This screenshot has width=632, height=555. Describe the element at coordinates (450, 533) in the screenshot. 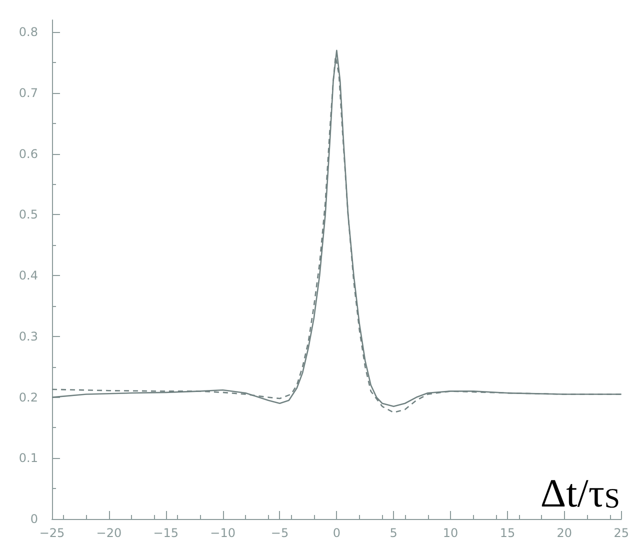

I see `x-tick-label: 10` at that location.